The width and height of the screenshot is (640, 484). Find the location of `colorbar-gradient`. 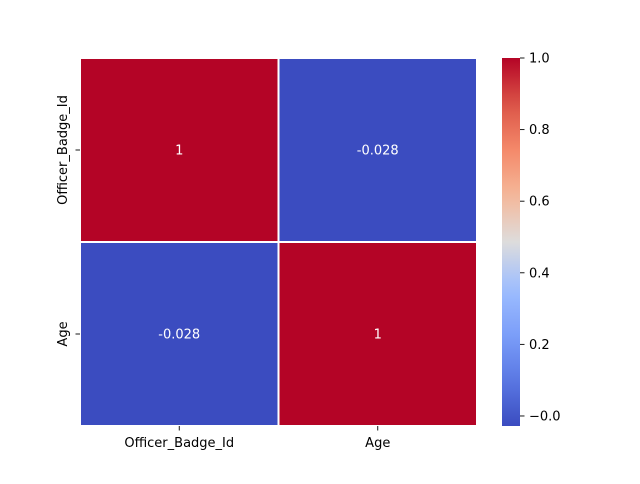

colorbar-gradient is located at coordinates (511, 242).